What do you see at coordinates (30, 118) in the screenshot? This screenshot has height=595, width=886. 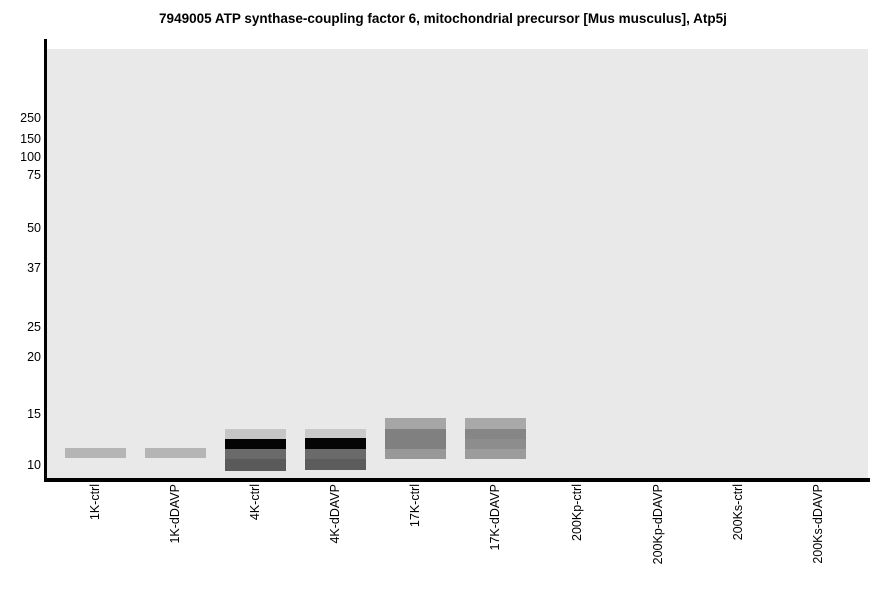 I see `mw-marker-250: 250` at bounding box center [30, 118].